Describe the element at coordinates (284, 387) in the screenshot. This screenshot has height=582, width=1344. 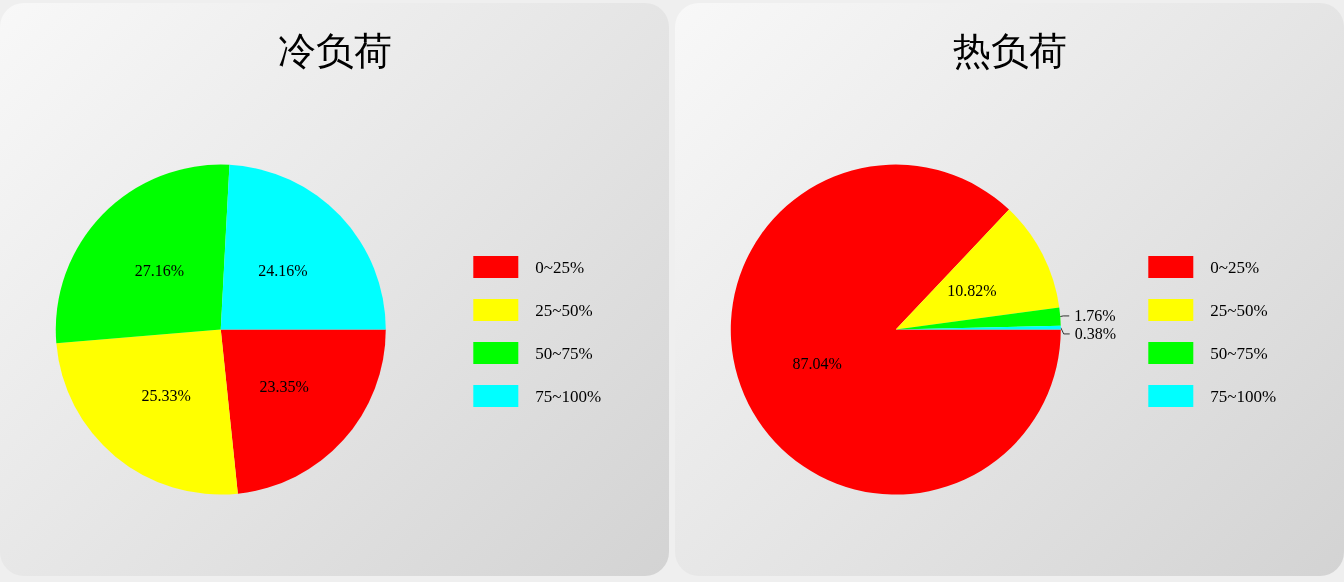
I see `data-label: 23.35%` at that location.